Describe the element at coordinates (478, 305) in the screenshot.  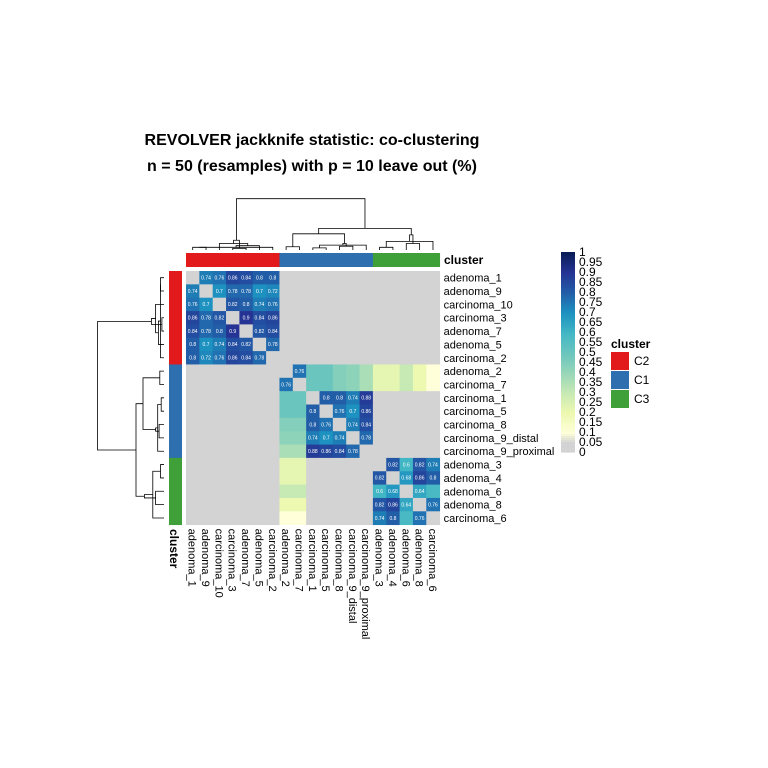
I see `row-label: carcinoma_10` at that location.